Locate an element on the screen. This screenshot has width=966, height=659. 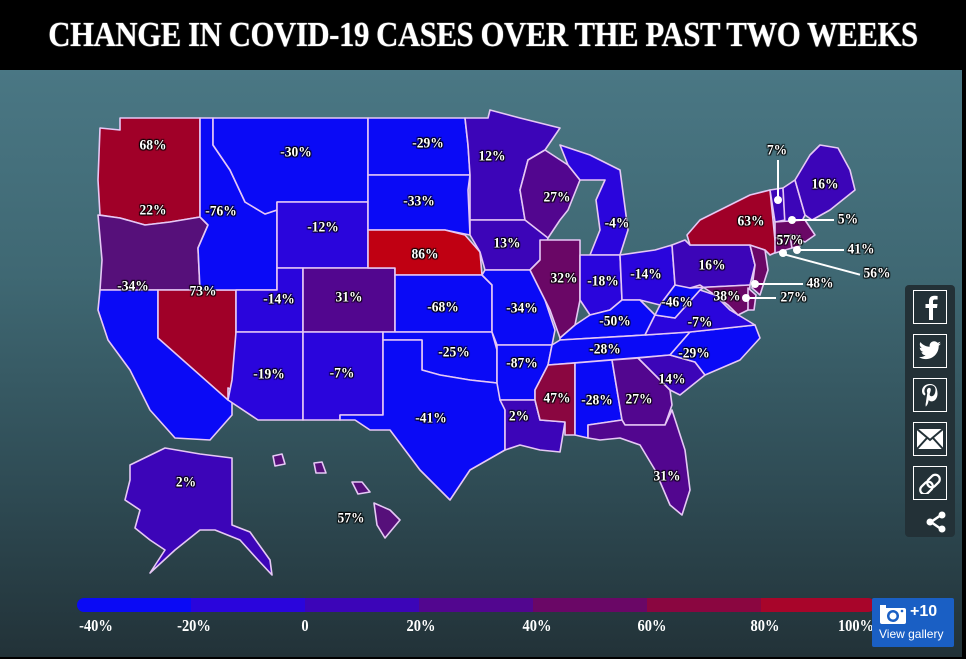
state-label-tn: -28% is located at coordinates (605, 349).